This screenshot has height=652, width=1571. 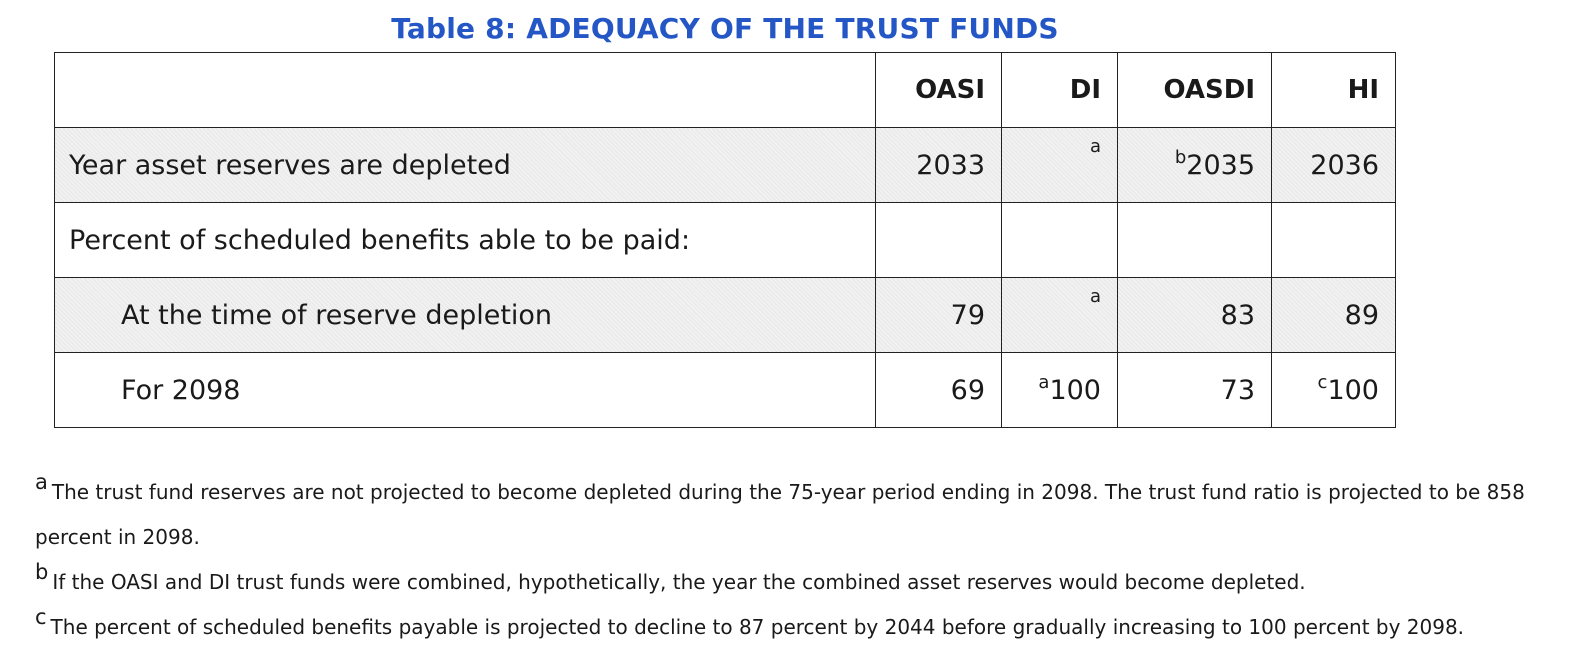 What do you see at coordinates (938, 390) in the screenshot?
I see `cell-oasi: 69` at bounding box center [938, 390].